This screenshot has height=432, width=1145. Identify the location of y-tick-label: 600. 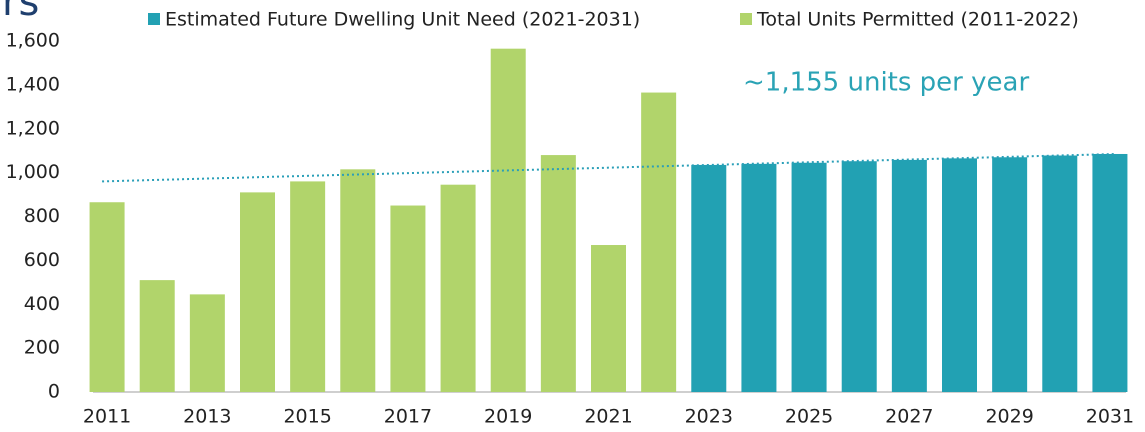
(42, 260).